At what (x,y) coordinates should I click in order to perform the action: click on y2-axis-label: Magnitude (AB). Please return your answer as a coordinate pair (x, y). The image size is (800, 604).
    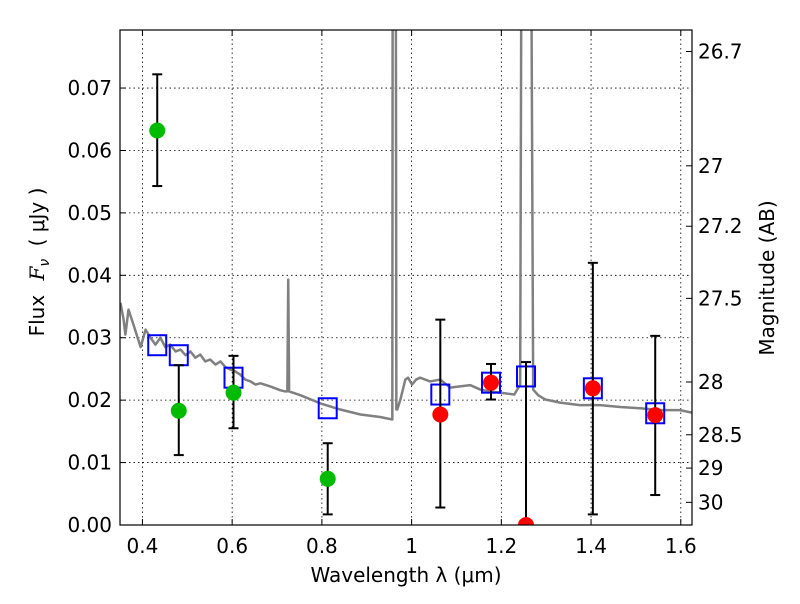
    Looking at the image, I should click on (767, 277).